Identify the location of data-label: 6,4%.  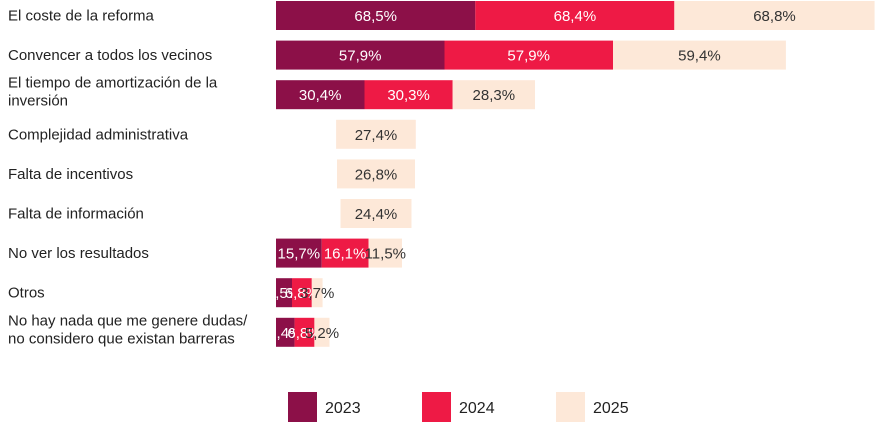
(285, 333).